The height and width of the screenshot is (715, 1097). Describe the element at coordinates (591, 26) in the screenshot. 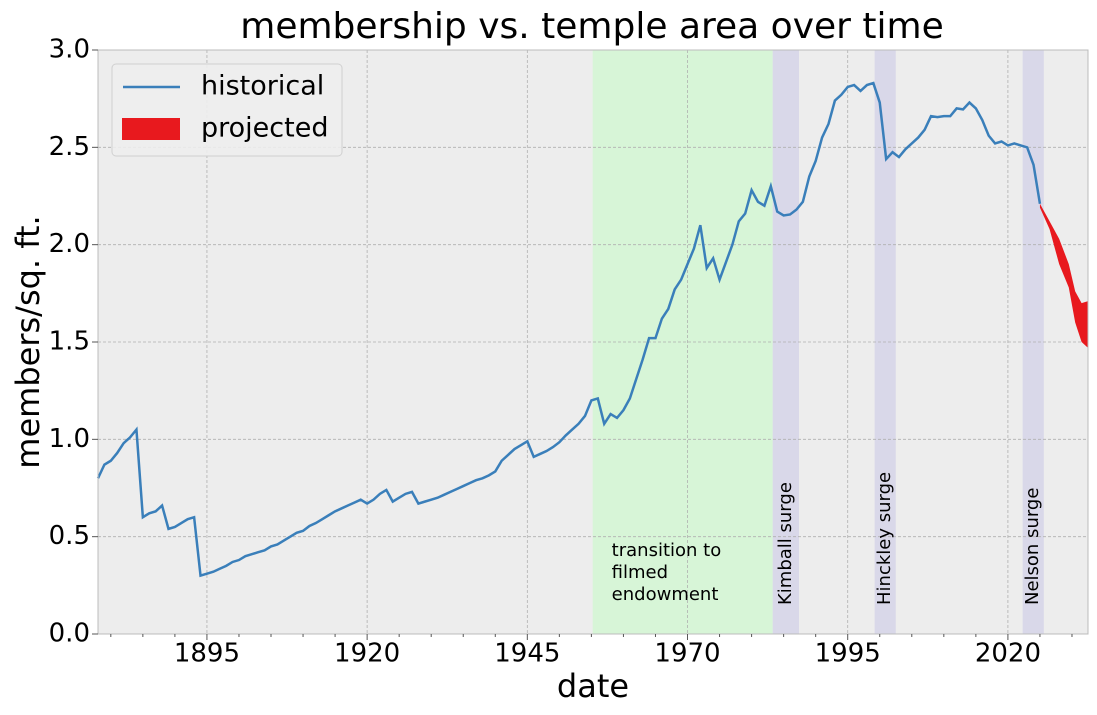

I see `chart-title: membership vs. temple area over time` at that location.